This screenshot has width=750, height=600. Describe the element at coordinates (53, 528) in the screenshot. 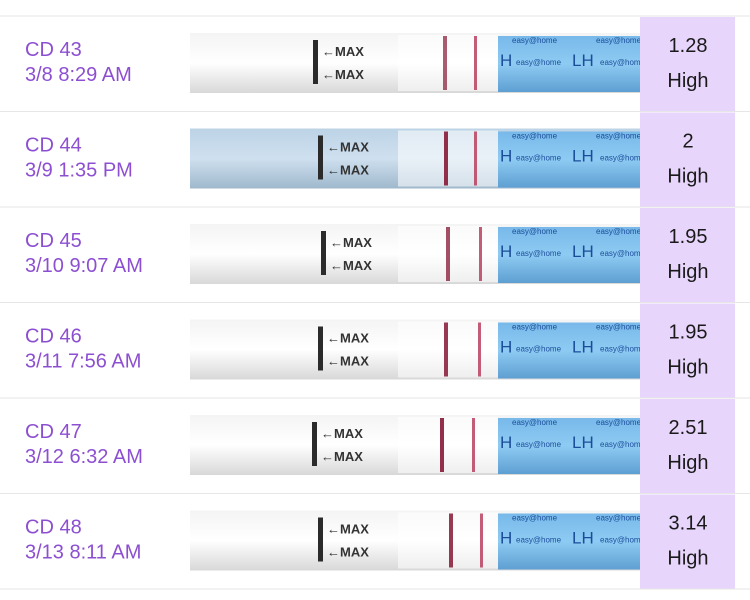

I see `cycle-day: CD 48` at that location.